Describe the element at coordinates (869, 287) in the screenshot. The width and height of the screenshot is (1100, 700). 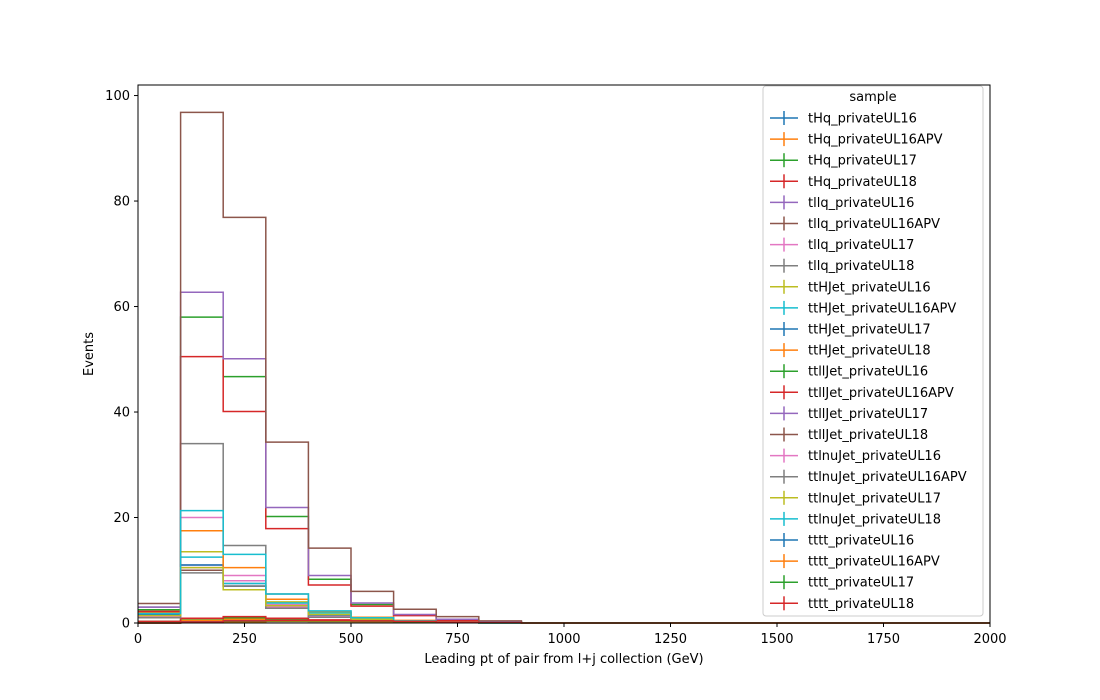
I see `legend-label-8: ttHJet_privateUL16` at that location.